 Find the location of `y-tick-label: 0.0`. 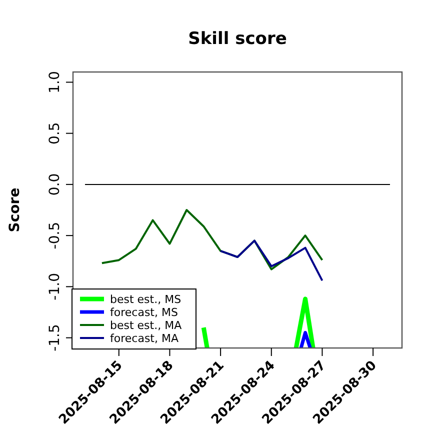

y-tick-label: 0.0 is located at coordinates (55, 184).